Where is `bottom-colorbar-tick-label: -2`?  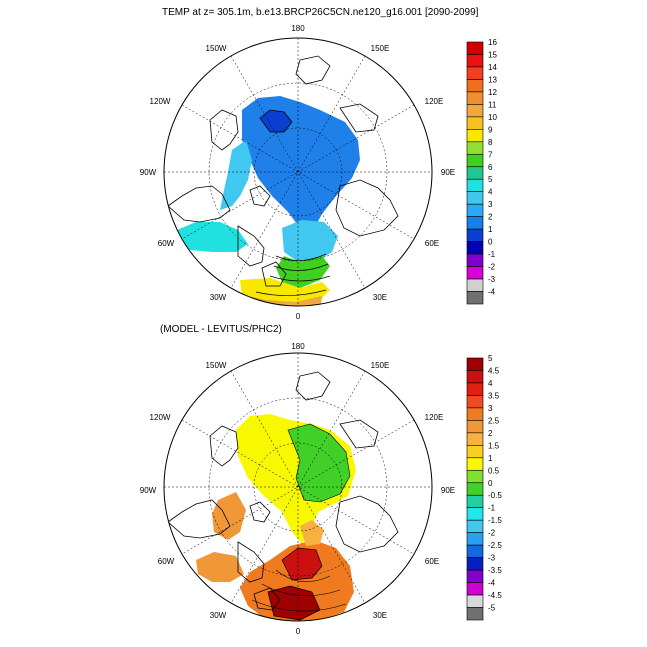 bottom-colorbar-tick-label: -2 is located at coordinates (492, 533).